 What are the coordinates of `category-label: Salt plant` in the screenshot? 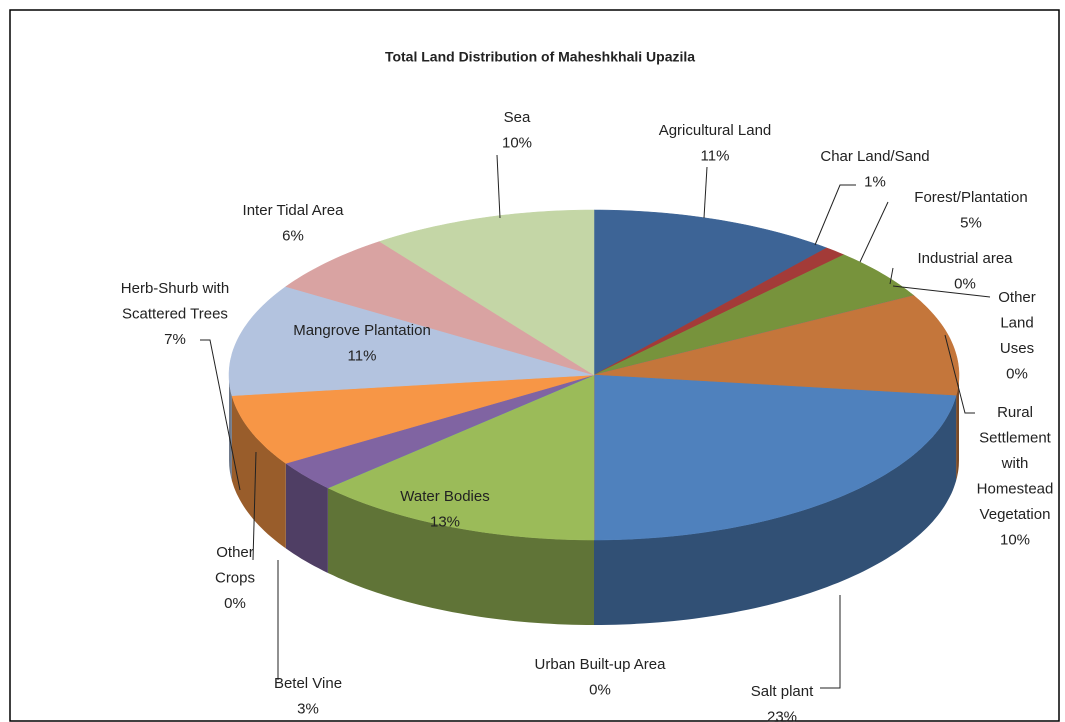 It's located at (782, 691).